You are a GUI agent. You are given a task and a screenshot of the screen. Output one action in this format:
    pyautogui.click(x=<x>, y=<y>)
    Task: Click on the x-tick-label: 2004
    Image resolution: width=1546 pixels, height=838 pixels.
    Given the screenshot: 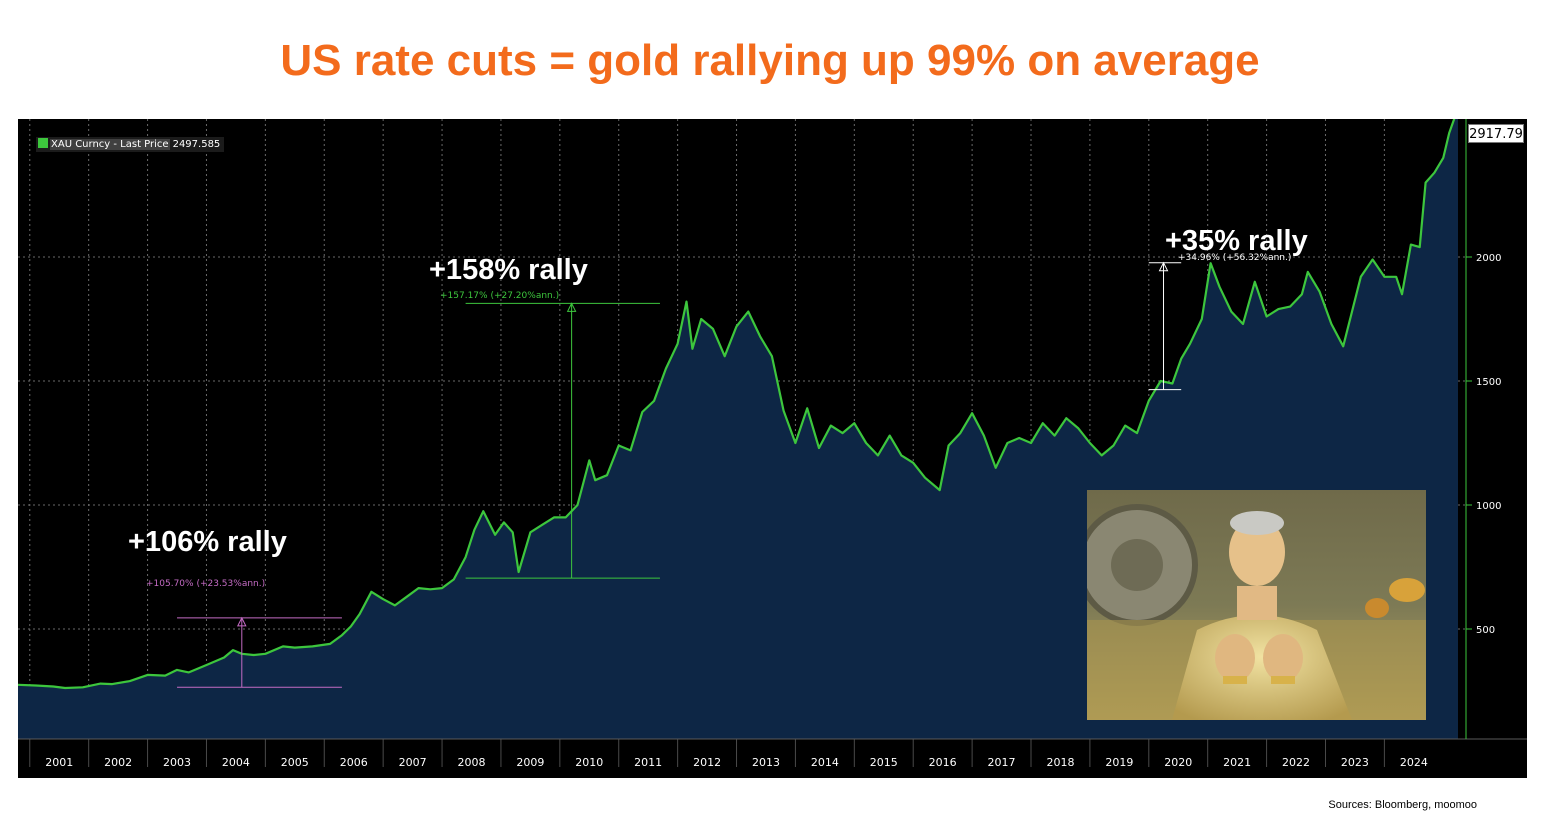 What is the action you would take?
    pyautogui.click(x=236, y=762)
    